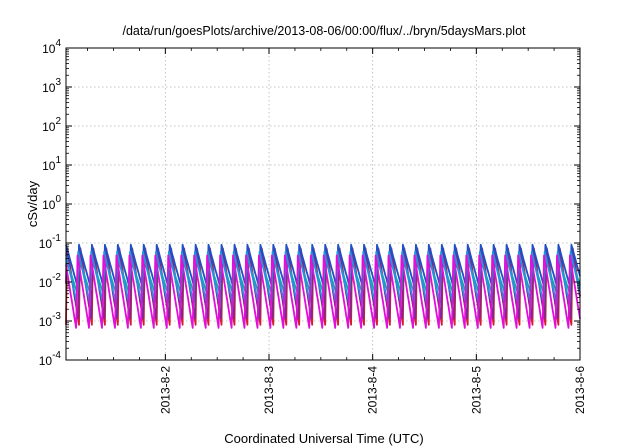  Describe the element at coordinates (51, 164) in the screenshot. I see `y-tick-label: 10¹` at that location.